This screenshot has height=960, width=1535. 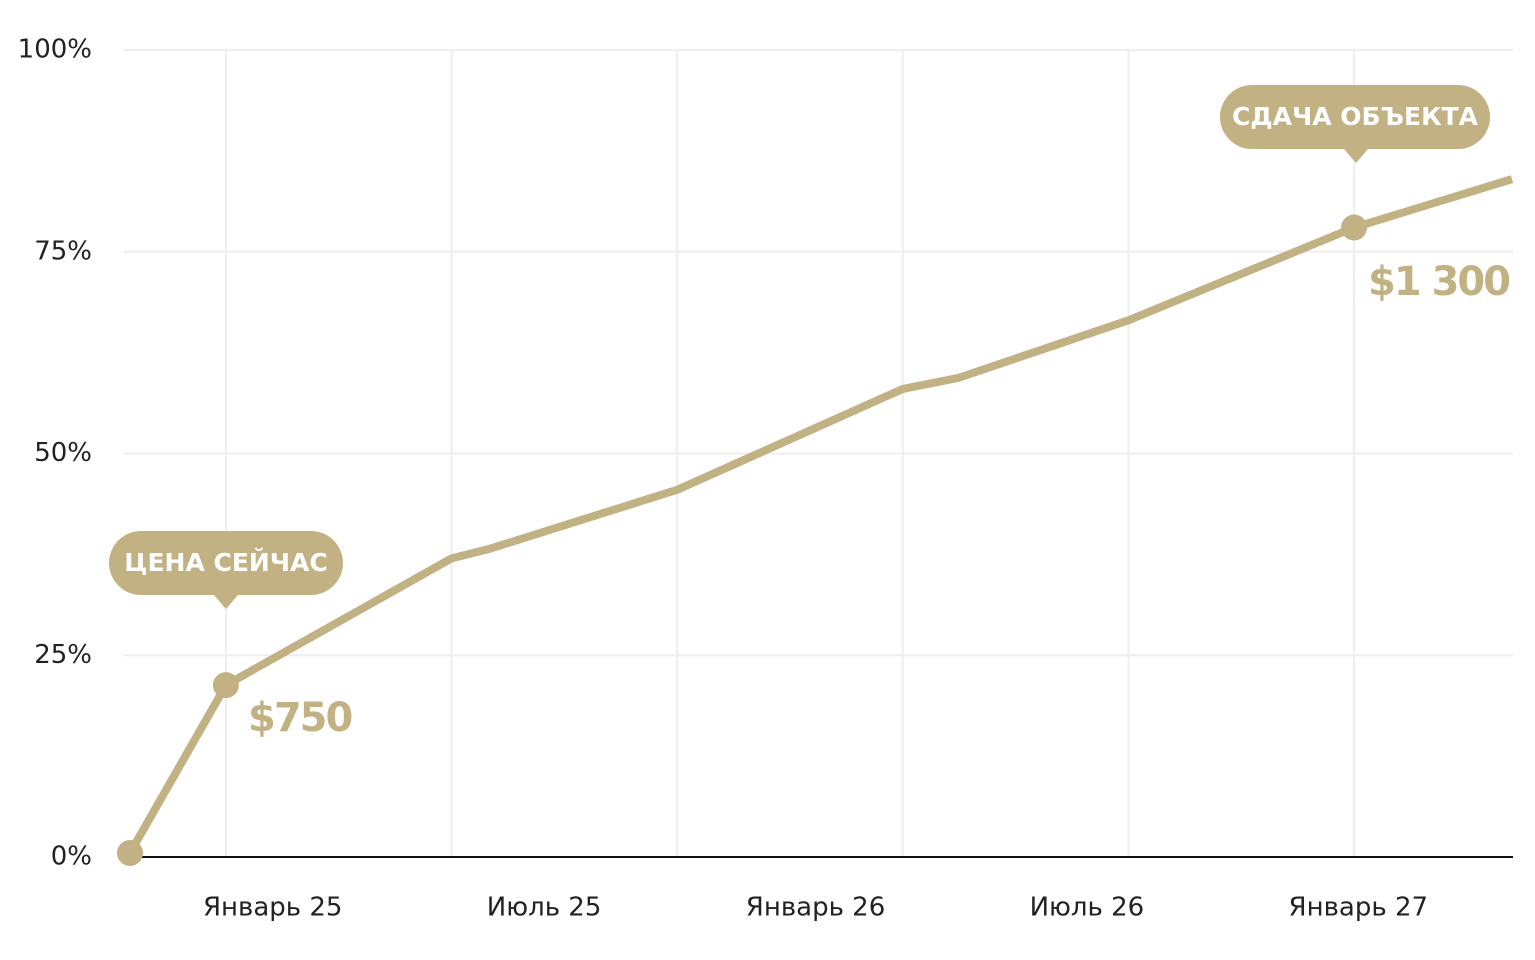 I want to click on x-tick-label: Январь 26, so click(x=816, y=908).